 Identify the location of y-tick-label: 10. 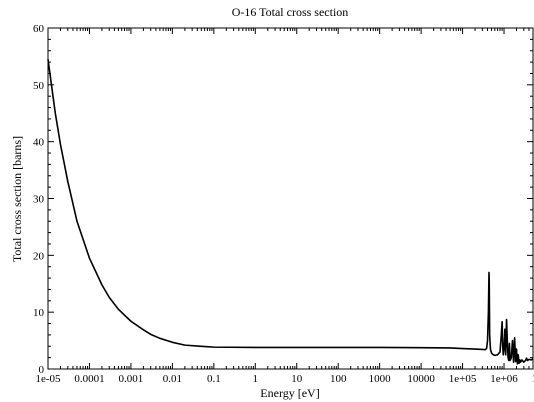
(39, 313).